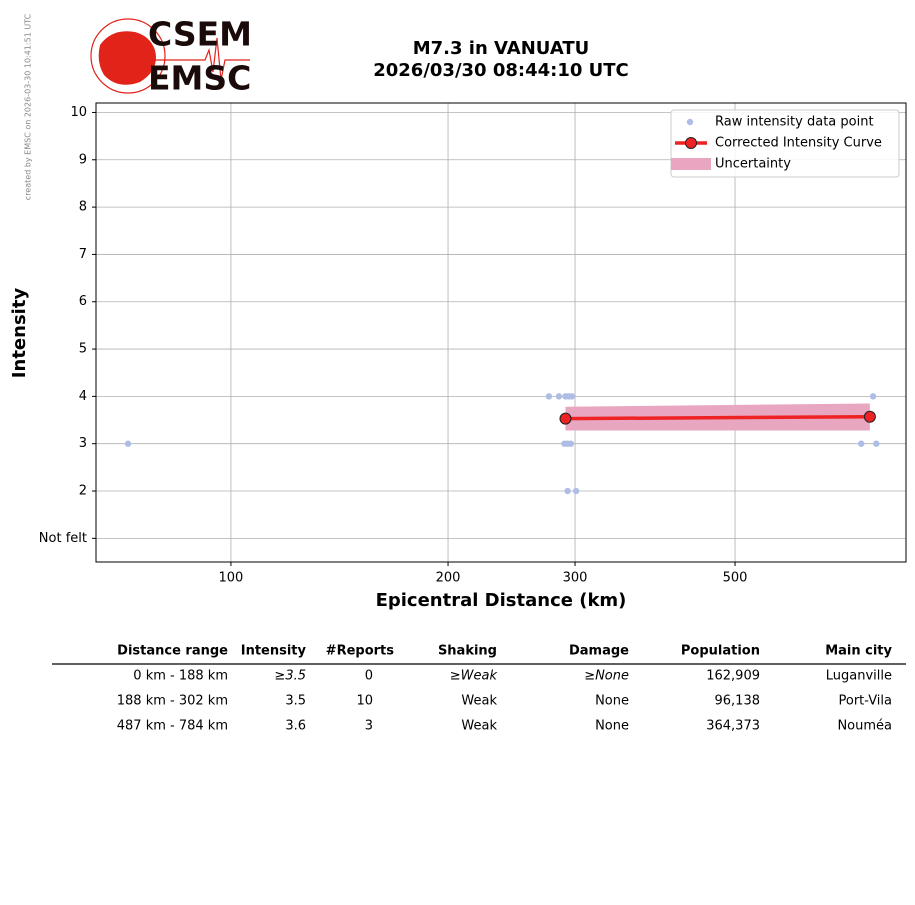 This screenshot has height=905, width=915. What do you see at coordinates (720, 651) in the screenshot?
I see `table-header: Population` at bounding box center [720, 651].